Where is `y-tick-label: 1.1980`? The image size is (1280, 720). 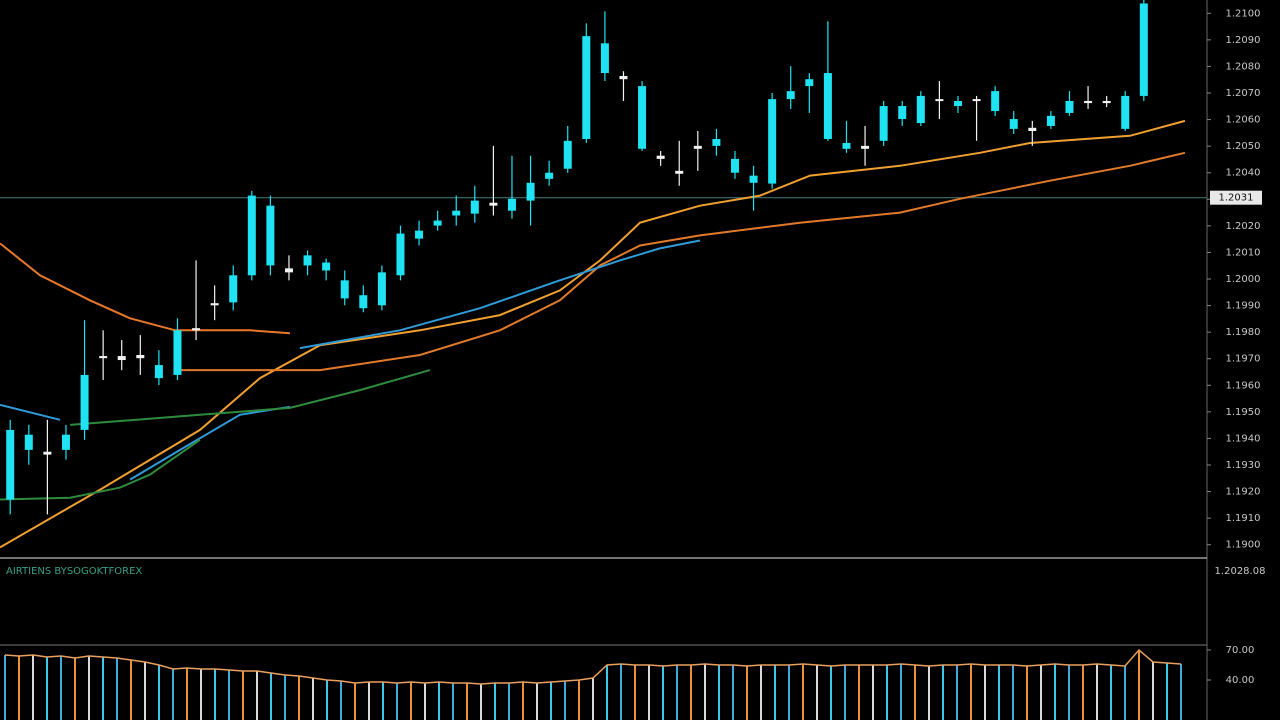
y-tick-label: 1.1980 is located at coordinates (1243, 332).